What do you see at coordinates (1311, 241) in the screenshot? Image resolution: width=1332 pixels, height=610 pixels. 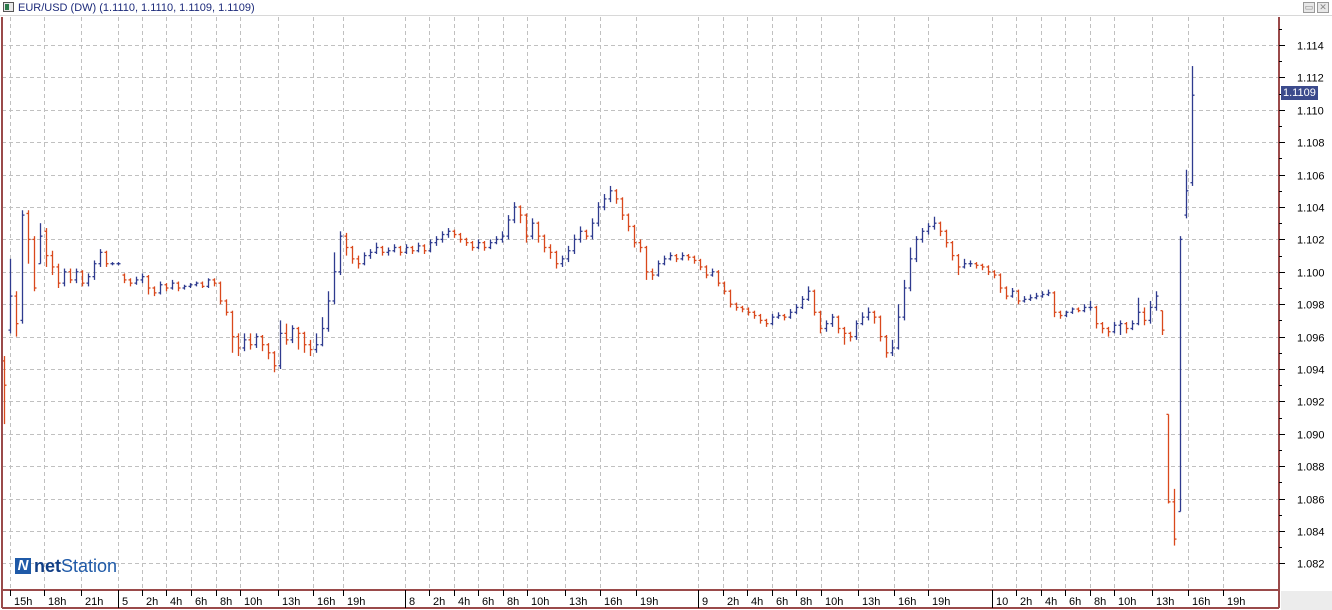 I see `y-tick-label: 1.102` at bounding box center [1311, 241].